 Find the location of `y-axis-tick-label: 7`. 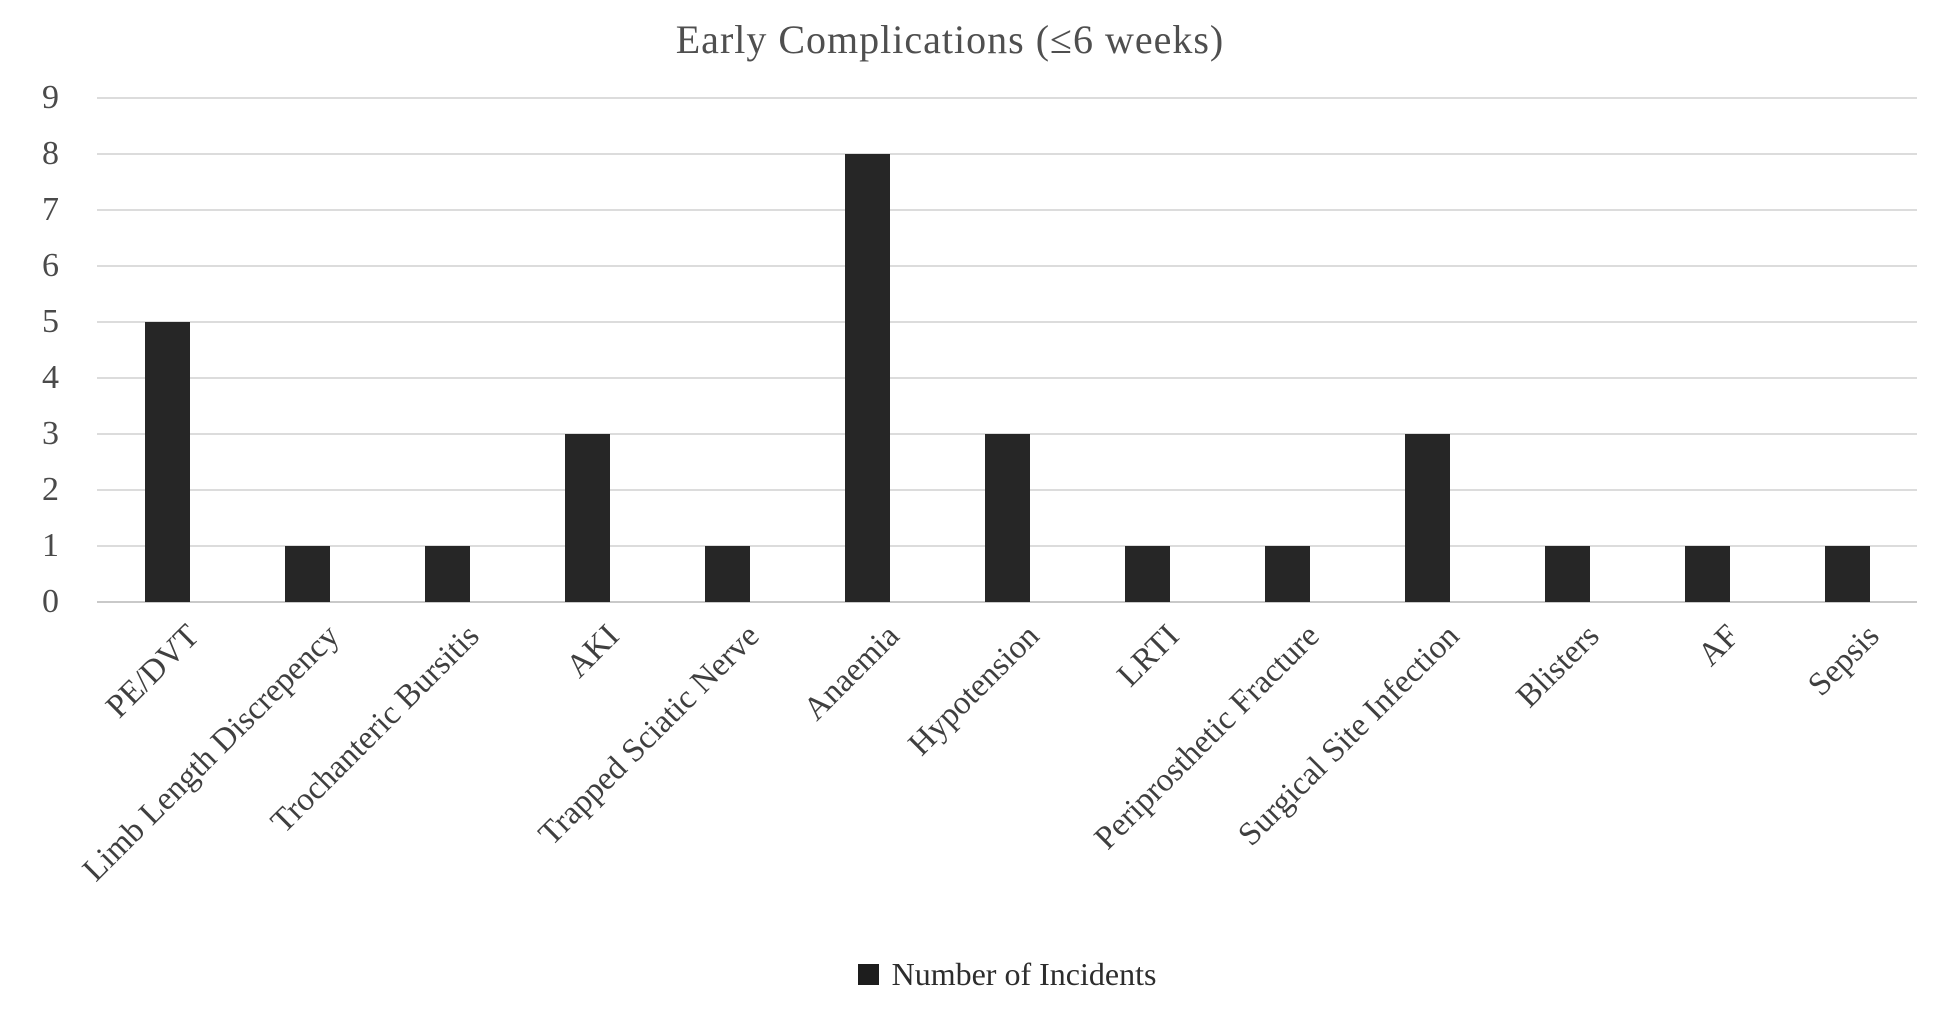

y-axis-tick-label: 7 is located at coordinates (50, 209).